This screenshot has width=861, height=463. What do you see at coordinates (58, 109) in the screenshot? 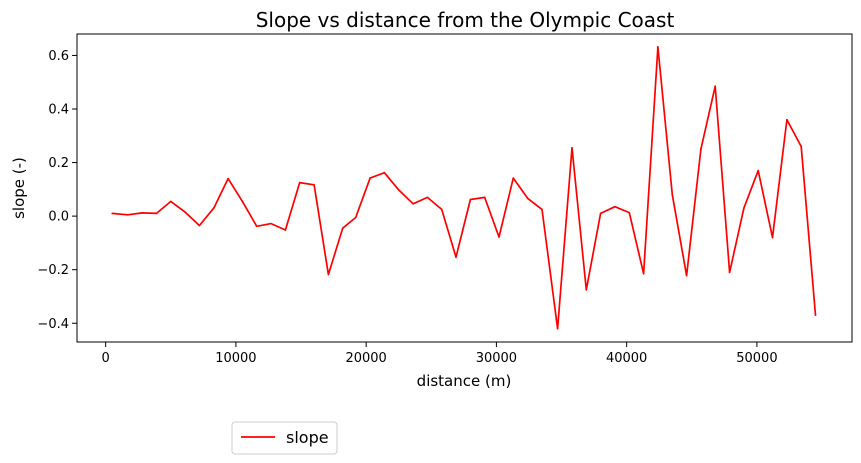
I see `y-tick-label: 0.4` at bounding box center [58, 109].